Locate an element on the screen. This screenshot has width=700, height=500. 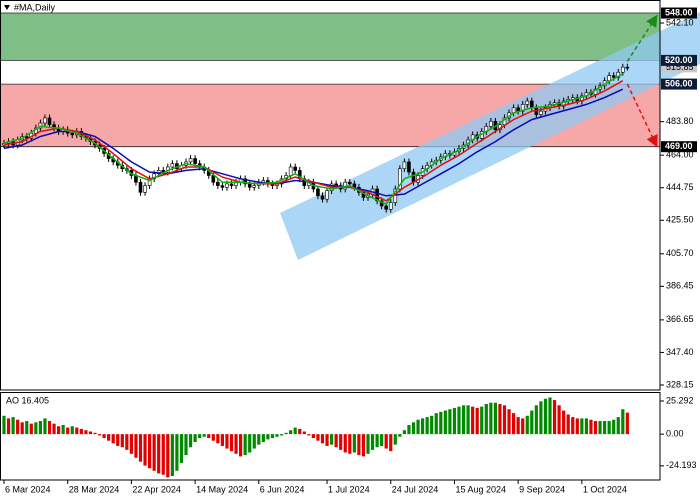
y-tick-label: 542.10 is located at coordinates (680, 22).